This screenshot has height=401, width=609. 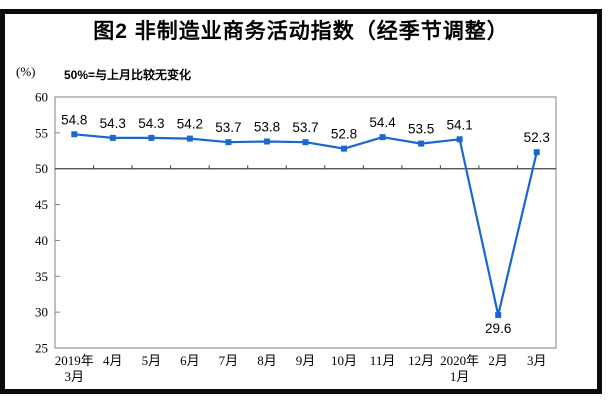 I want to click on y-axis-tick-label: 60, so click(x=41, y=97).